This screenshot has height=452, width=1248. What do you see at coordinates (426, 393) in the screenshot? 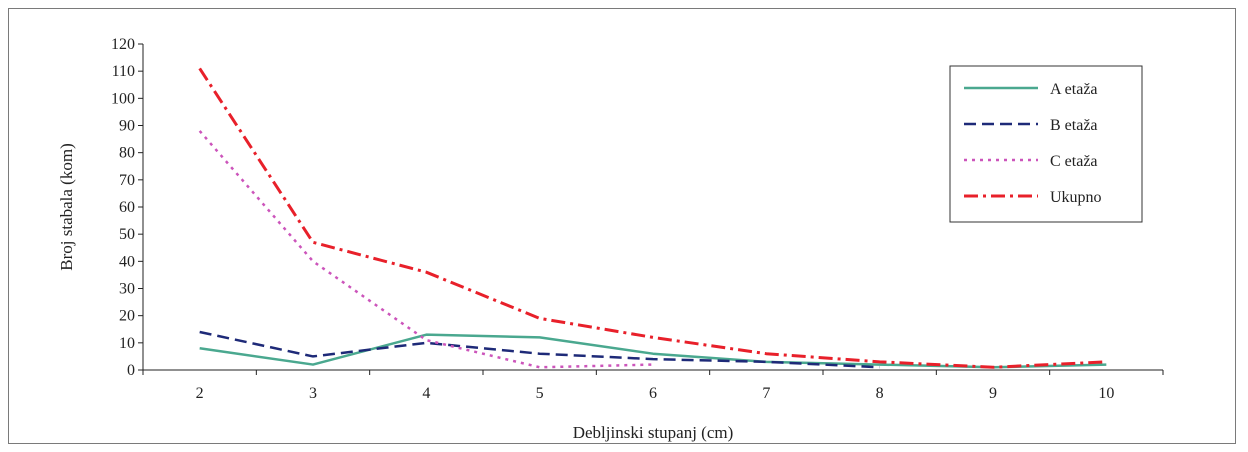
I see `x-tick-label: 4` at bounding box center [426, 393].